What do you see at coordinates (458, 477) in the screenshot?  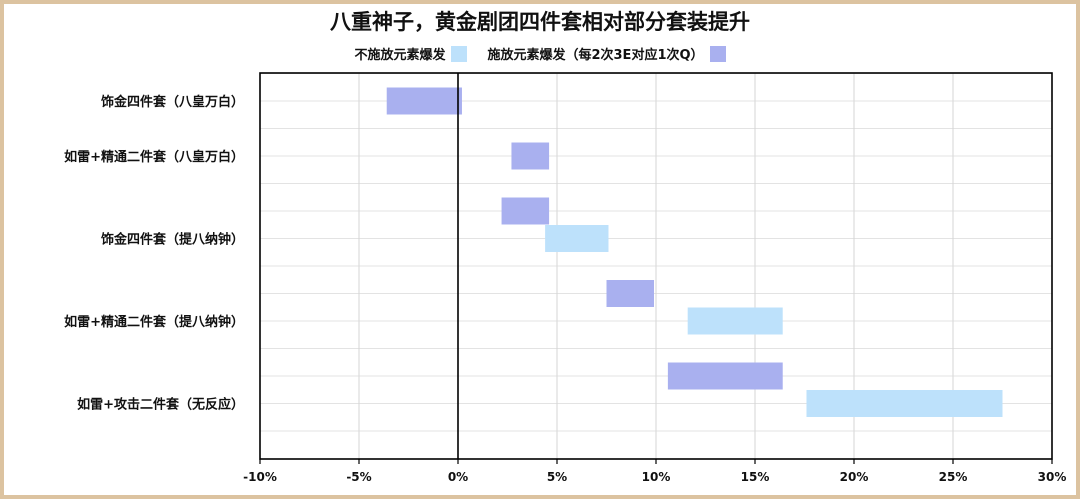 I see `x-tick-label: 0%` at bounding box center [458, 477].